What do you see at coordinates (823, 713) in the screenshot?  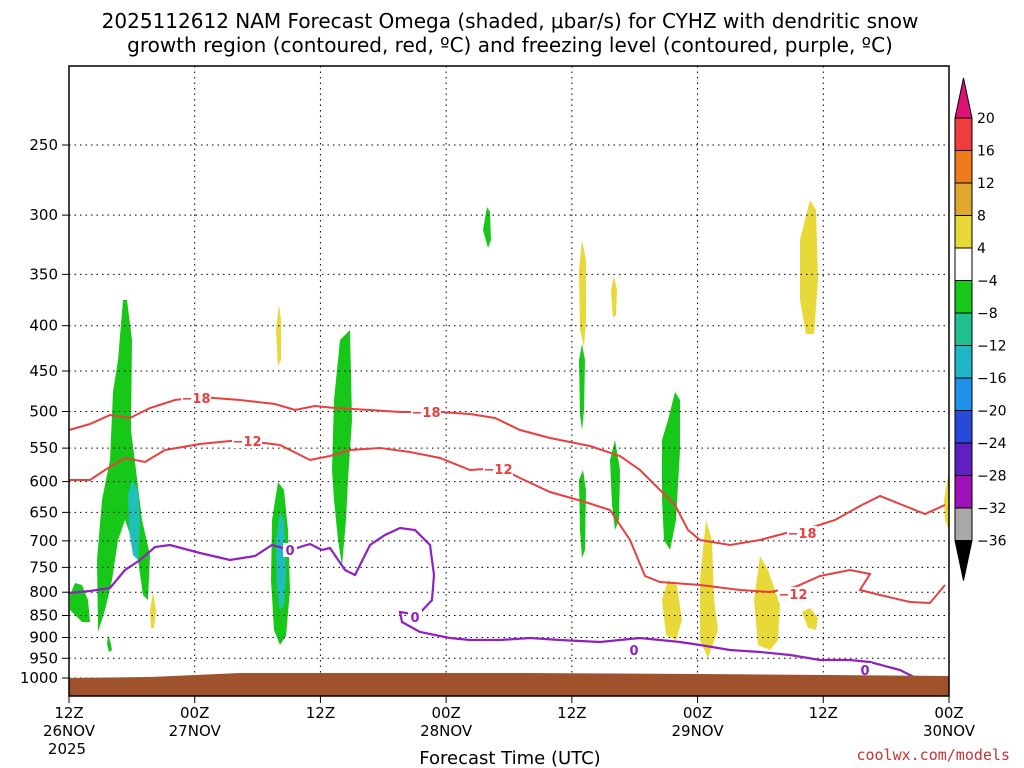 I see `x-tick-label-6-time: 12Z` at bounding box center [823, 713].